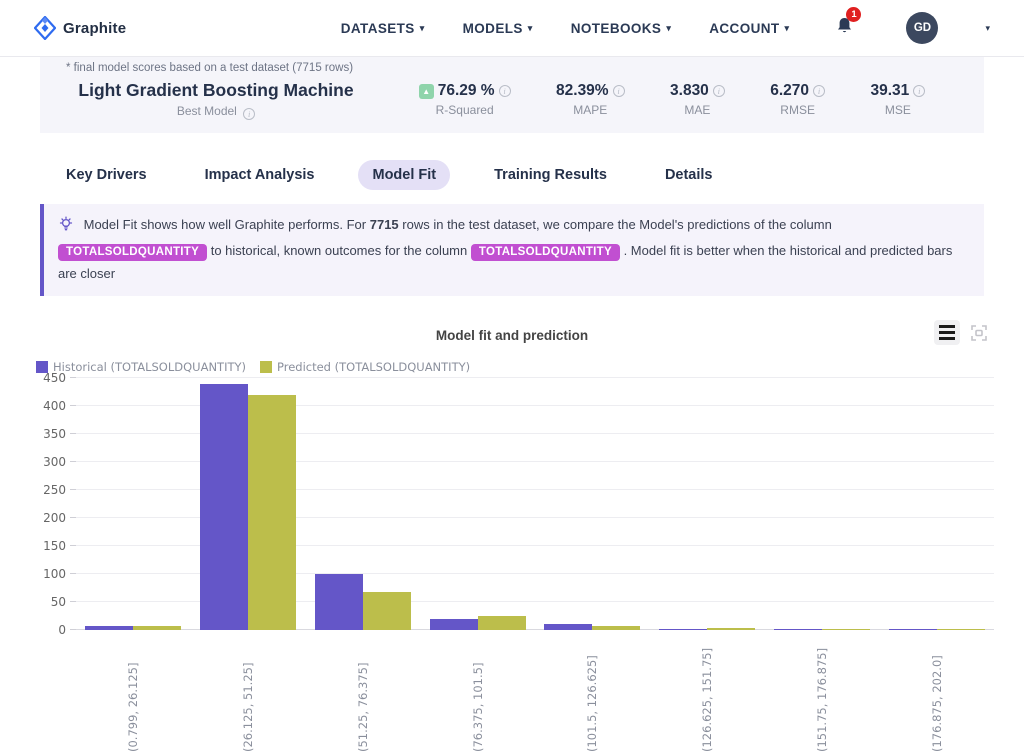 The width and height of the screenshot is (1024, 756). Describe the element at coordinates (697, 110) in the screenshot. I see `metric-label: MAE` at that location.